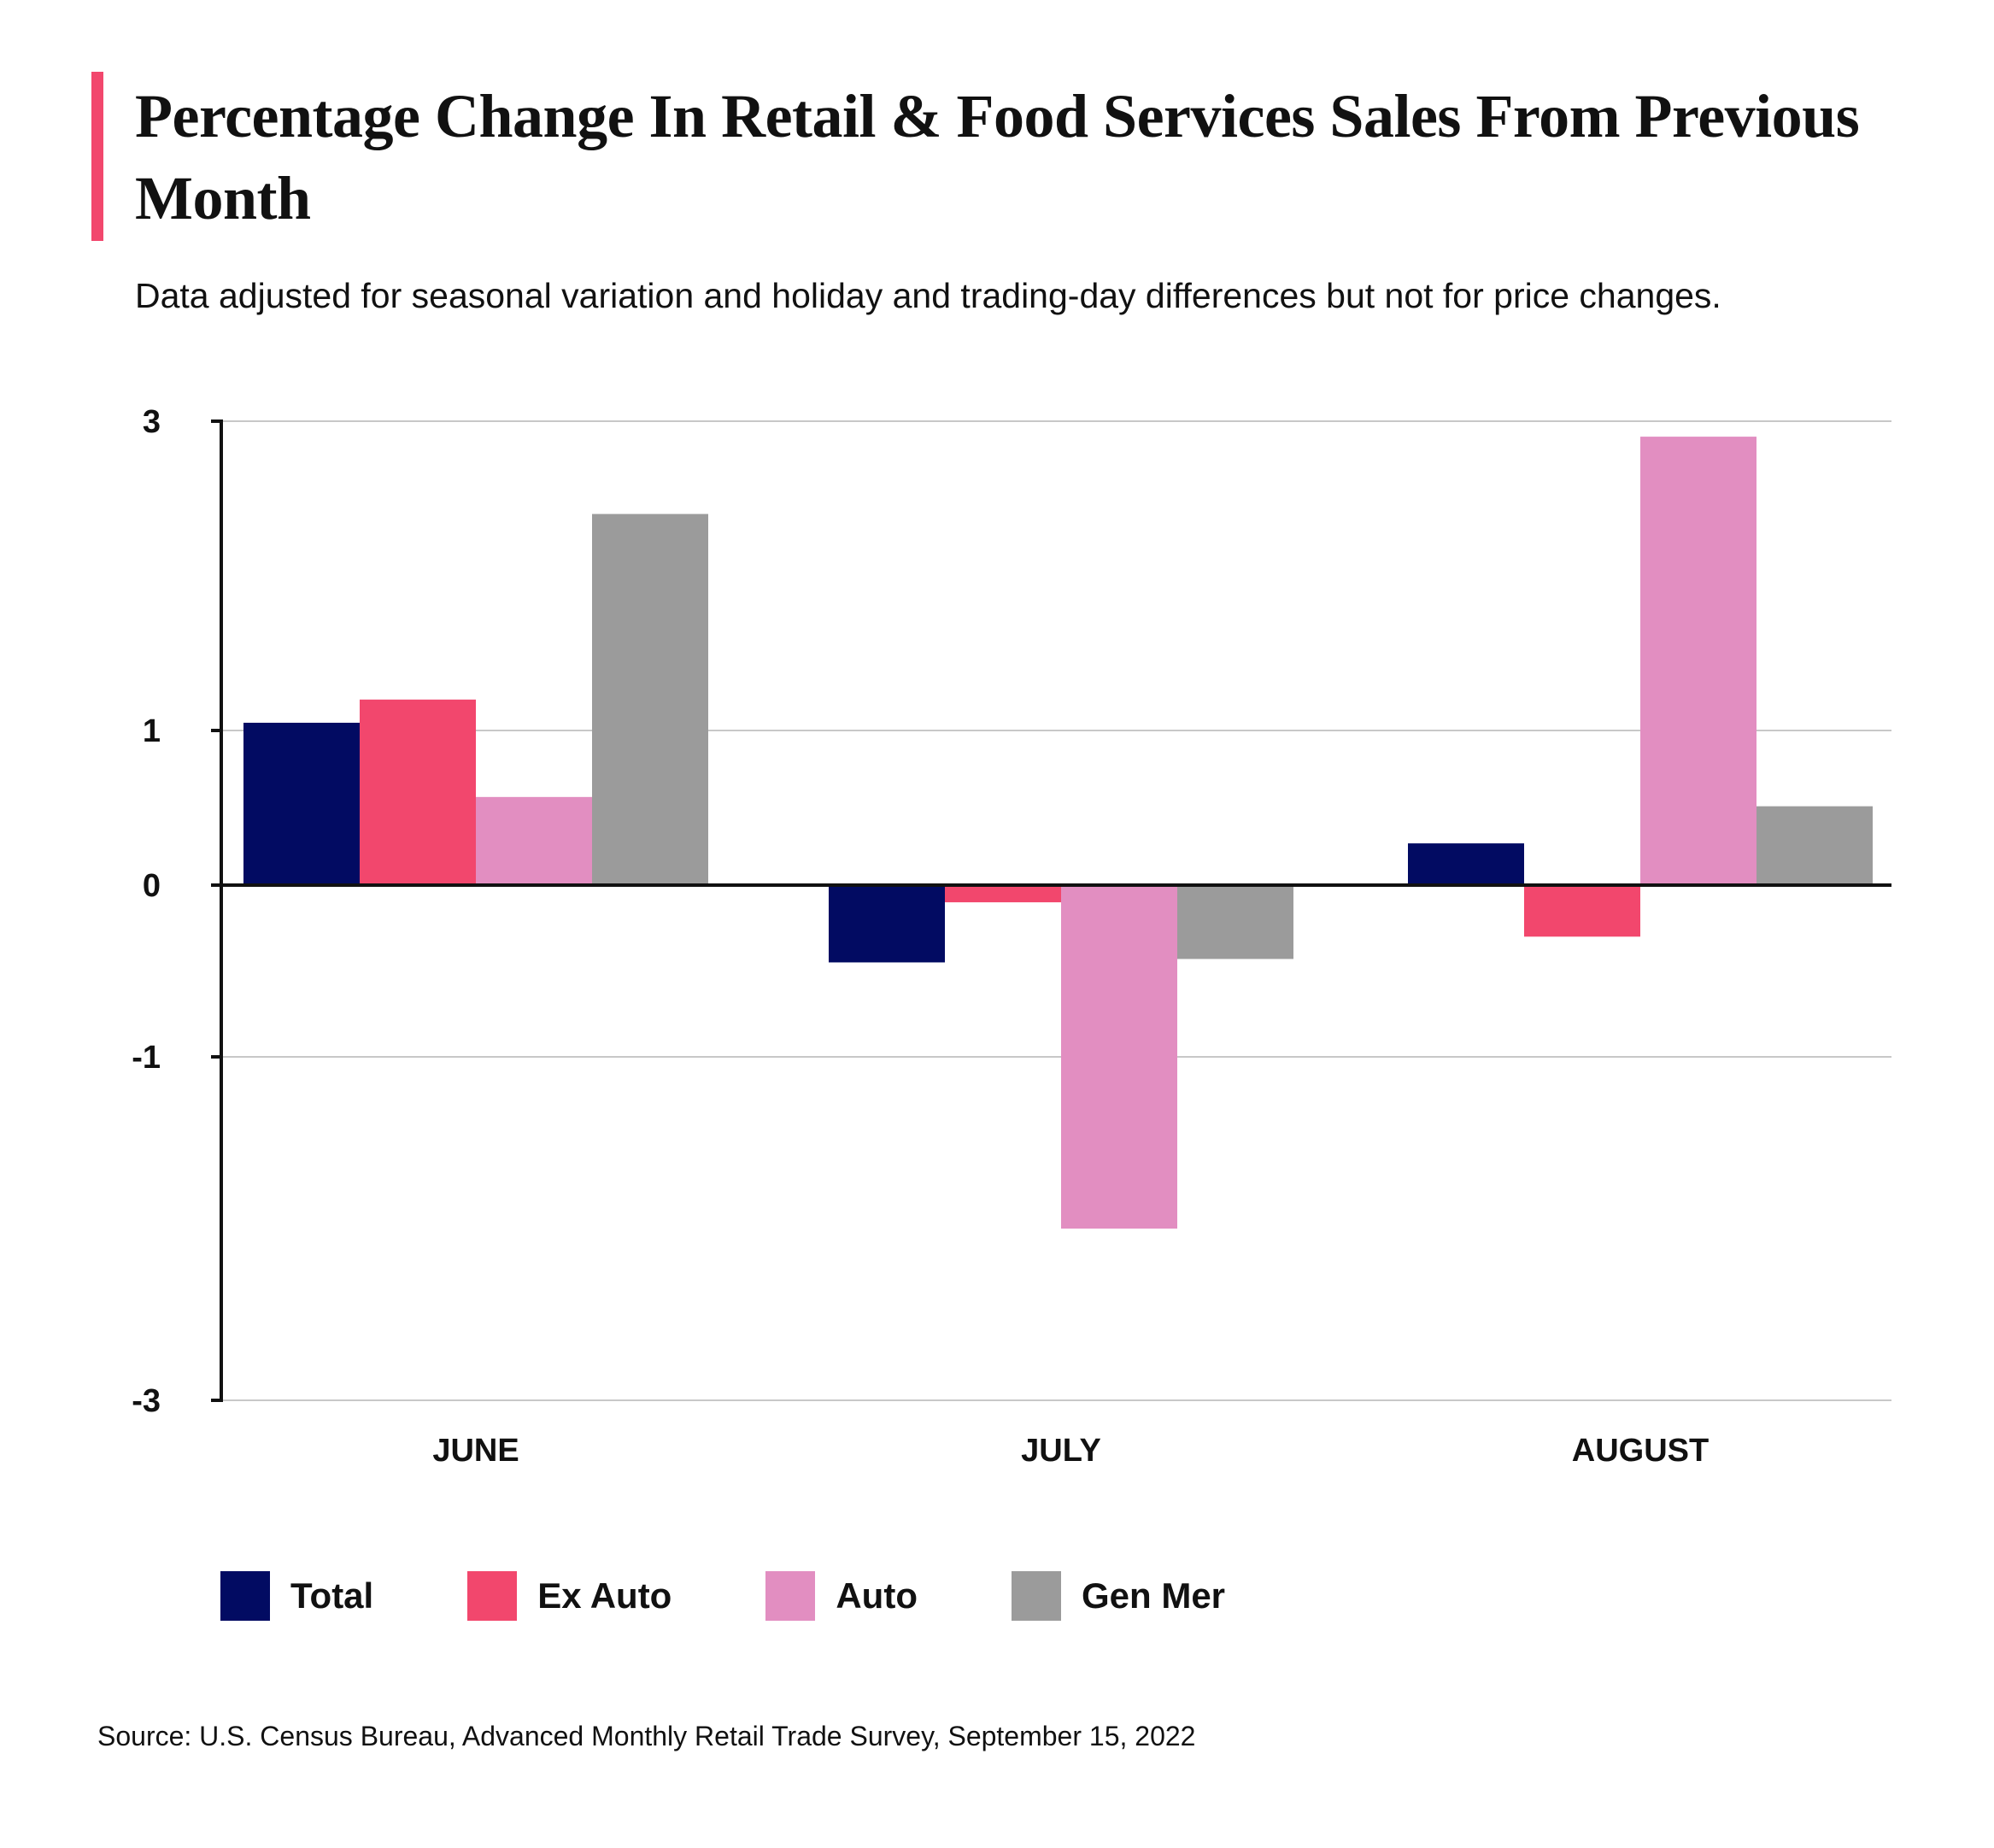 The width and height of the screenshot is (1994, 1848). I want to click on legend-item: Total, so click(297, 1596).